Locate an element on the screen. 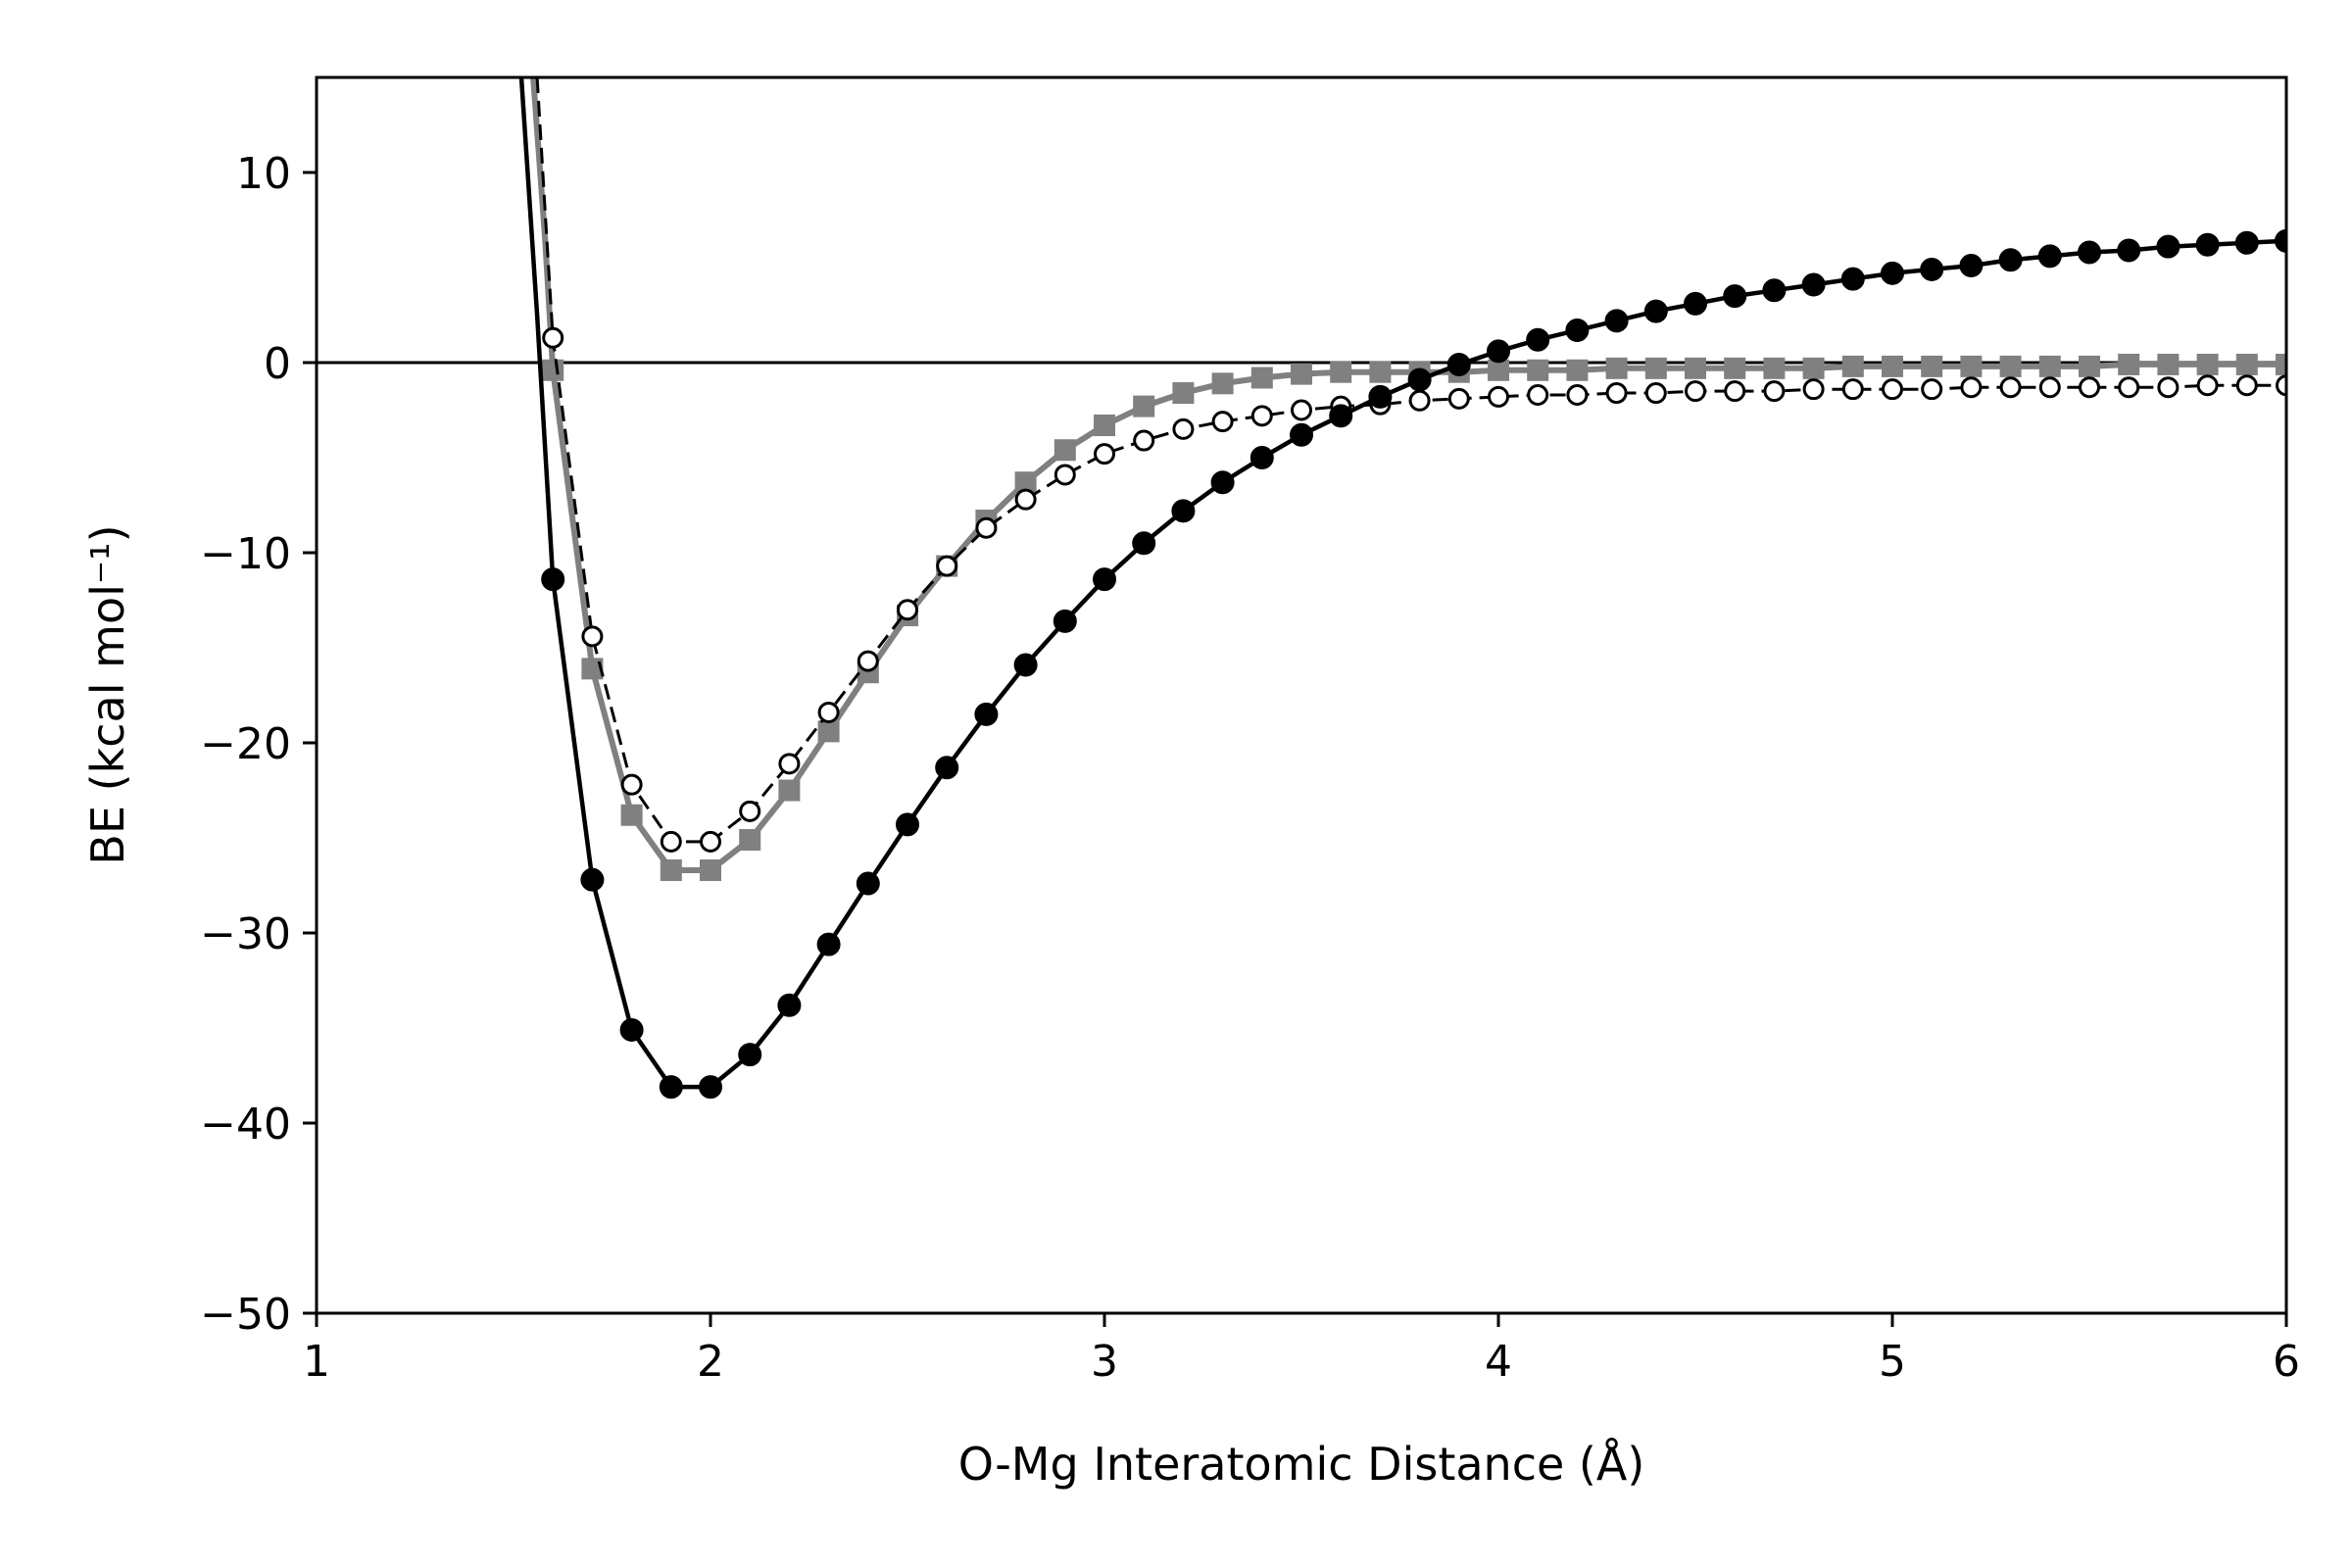  y-axis: −50 −40 −30 −20 −10 0 10 is located at coordinates (258, 744).